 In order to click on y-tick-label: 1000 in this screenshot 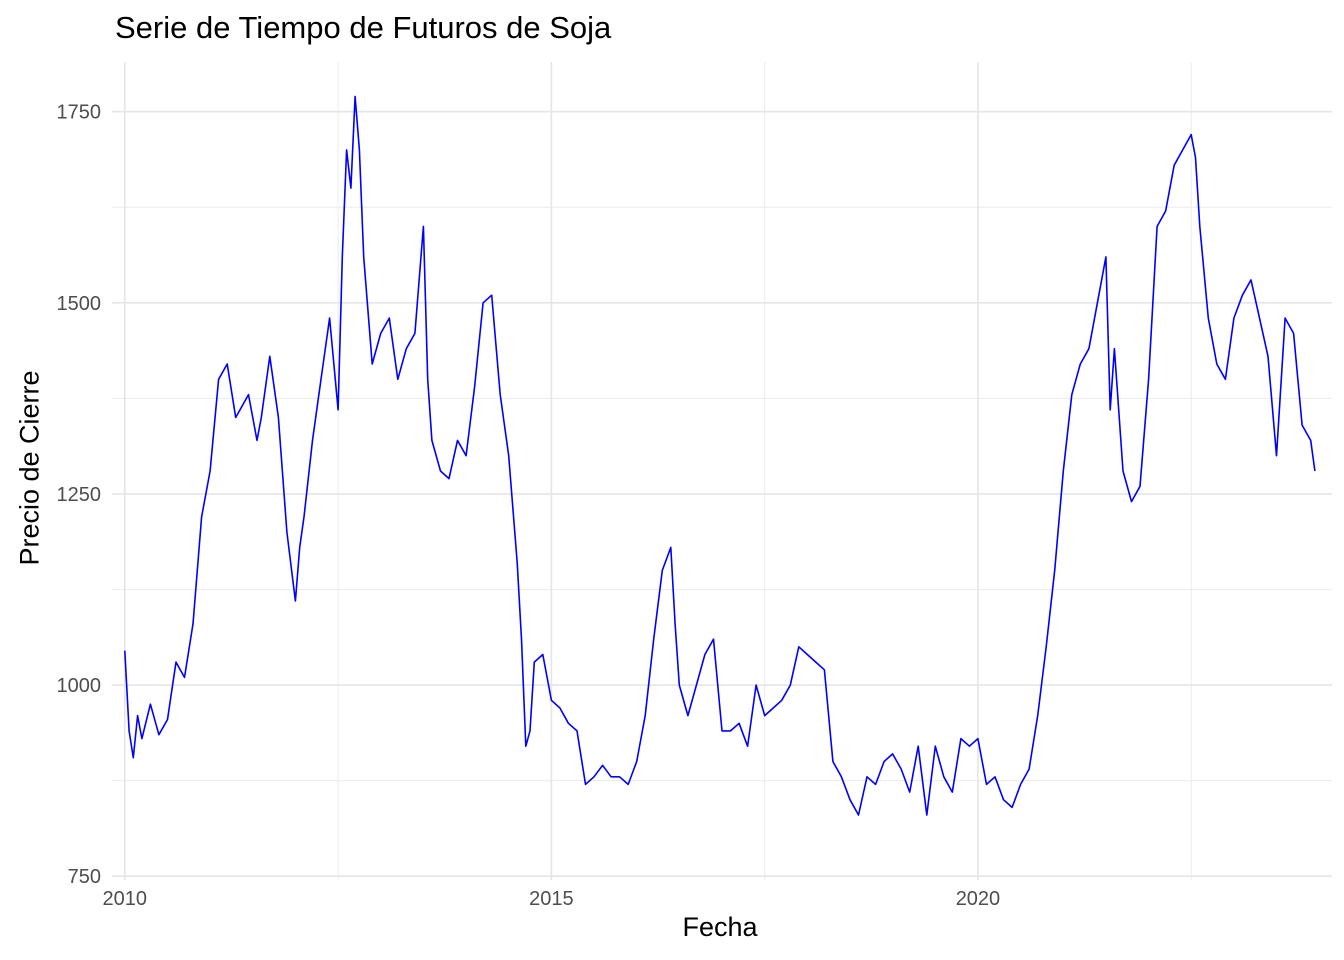, I will do `click(79, 686)`.